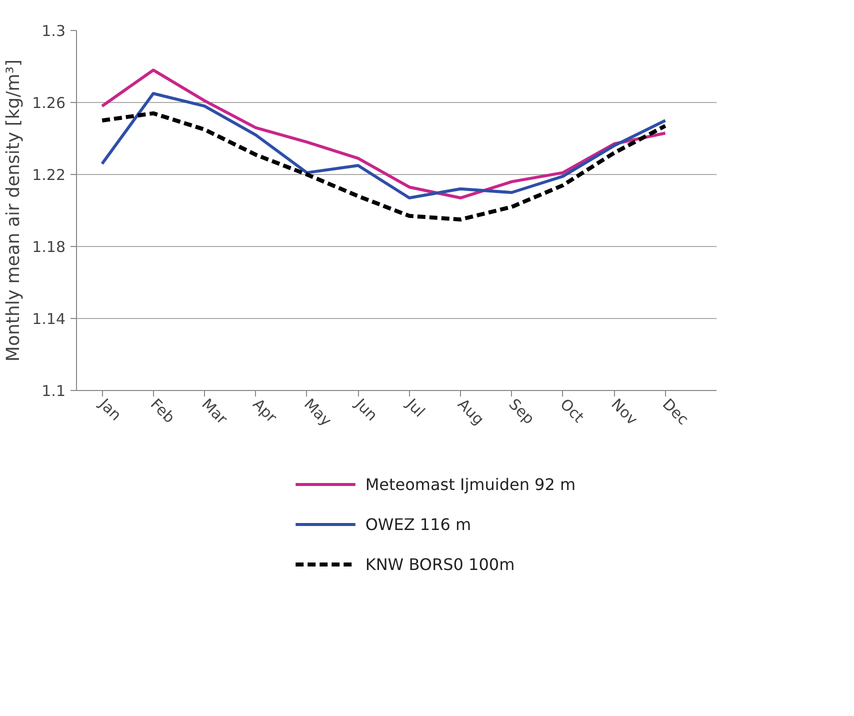 This screenshot has width=854, height=716. I want to click on x-tick-label: Apr, so click(265, 411).